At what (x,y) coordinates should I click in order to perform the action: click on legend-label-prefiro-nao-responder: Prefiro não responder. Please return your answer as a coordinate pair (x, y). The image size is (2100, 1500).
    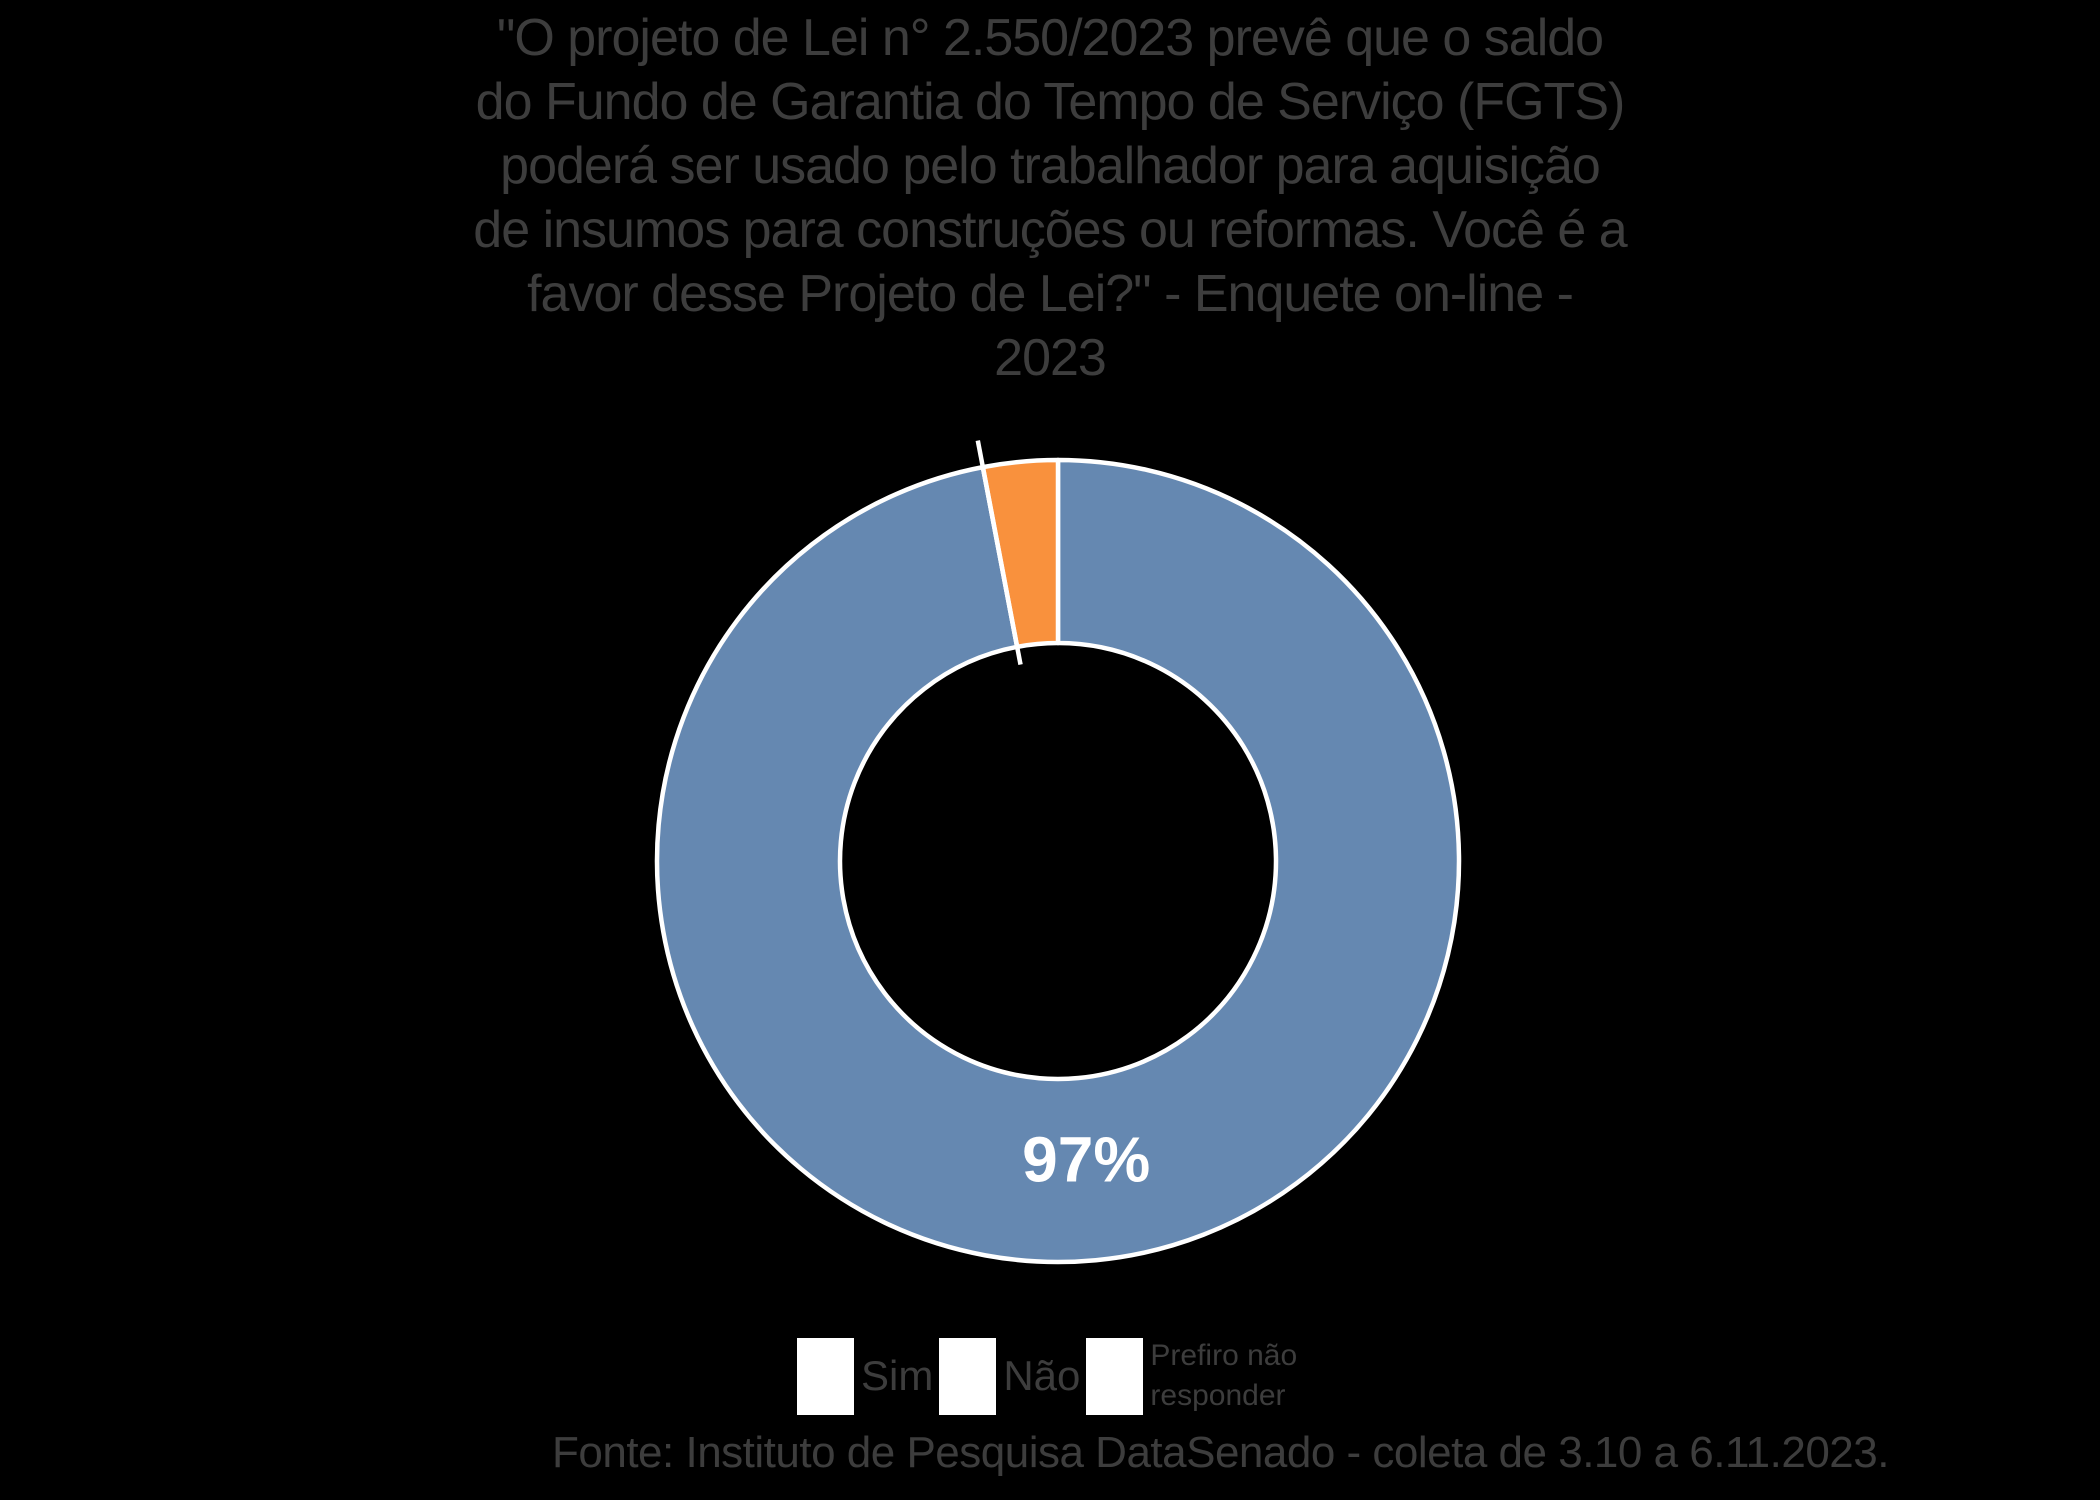
    Looking at the image, I should click on (1224, 1375).